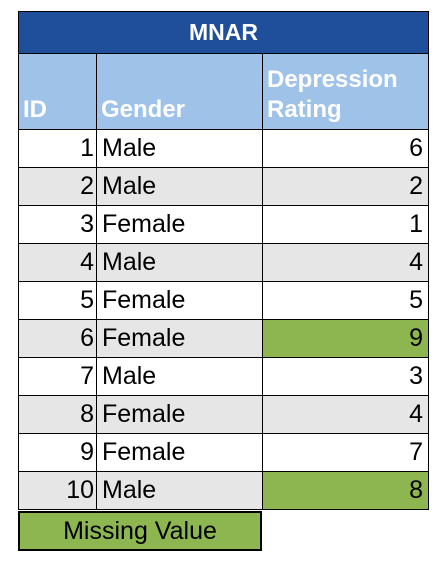 Image resolution: width=446 pixels, height=566 pixels. What do you see at coordinates (345, 148) in the screenshot?
I see `cell-rating: 6` at bounding box center [345, 148].